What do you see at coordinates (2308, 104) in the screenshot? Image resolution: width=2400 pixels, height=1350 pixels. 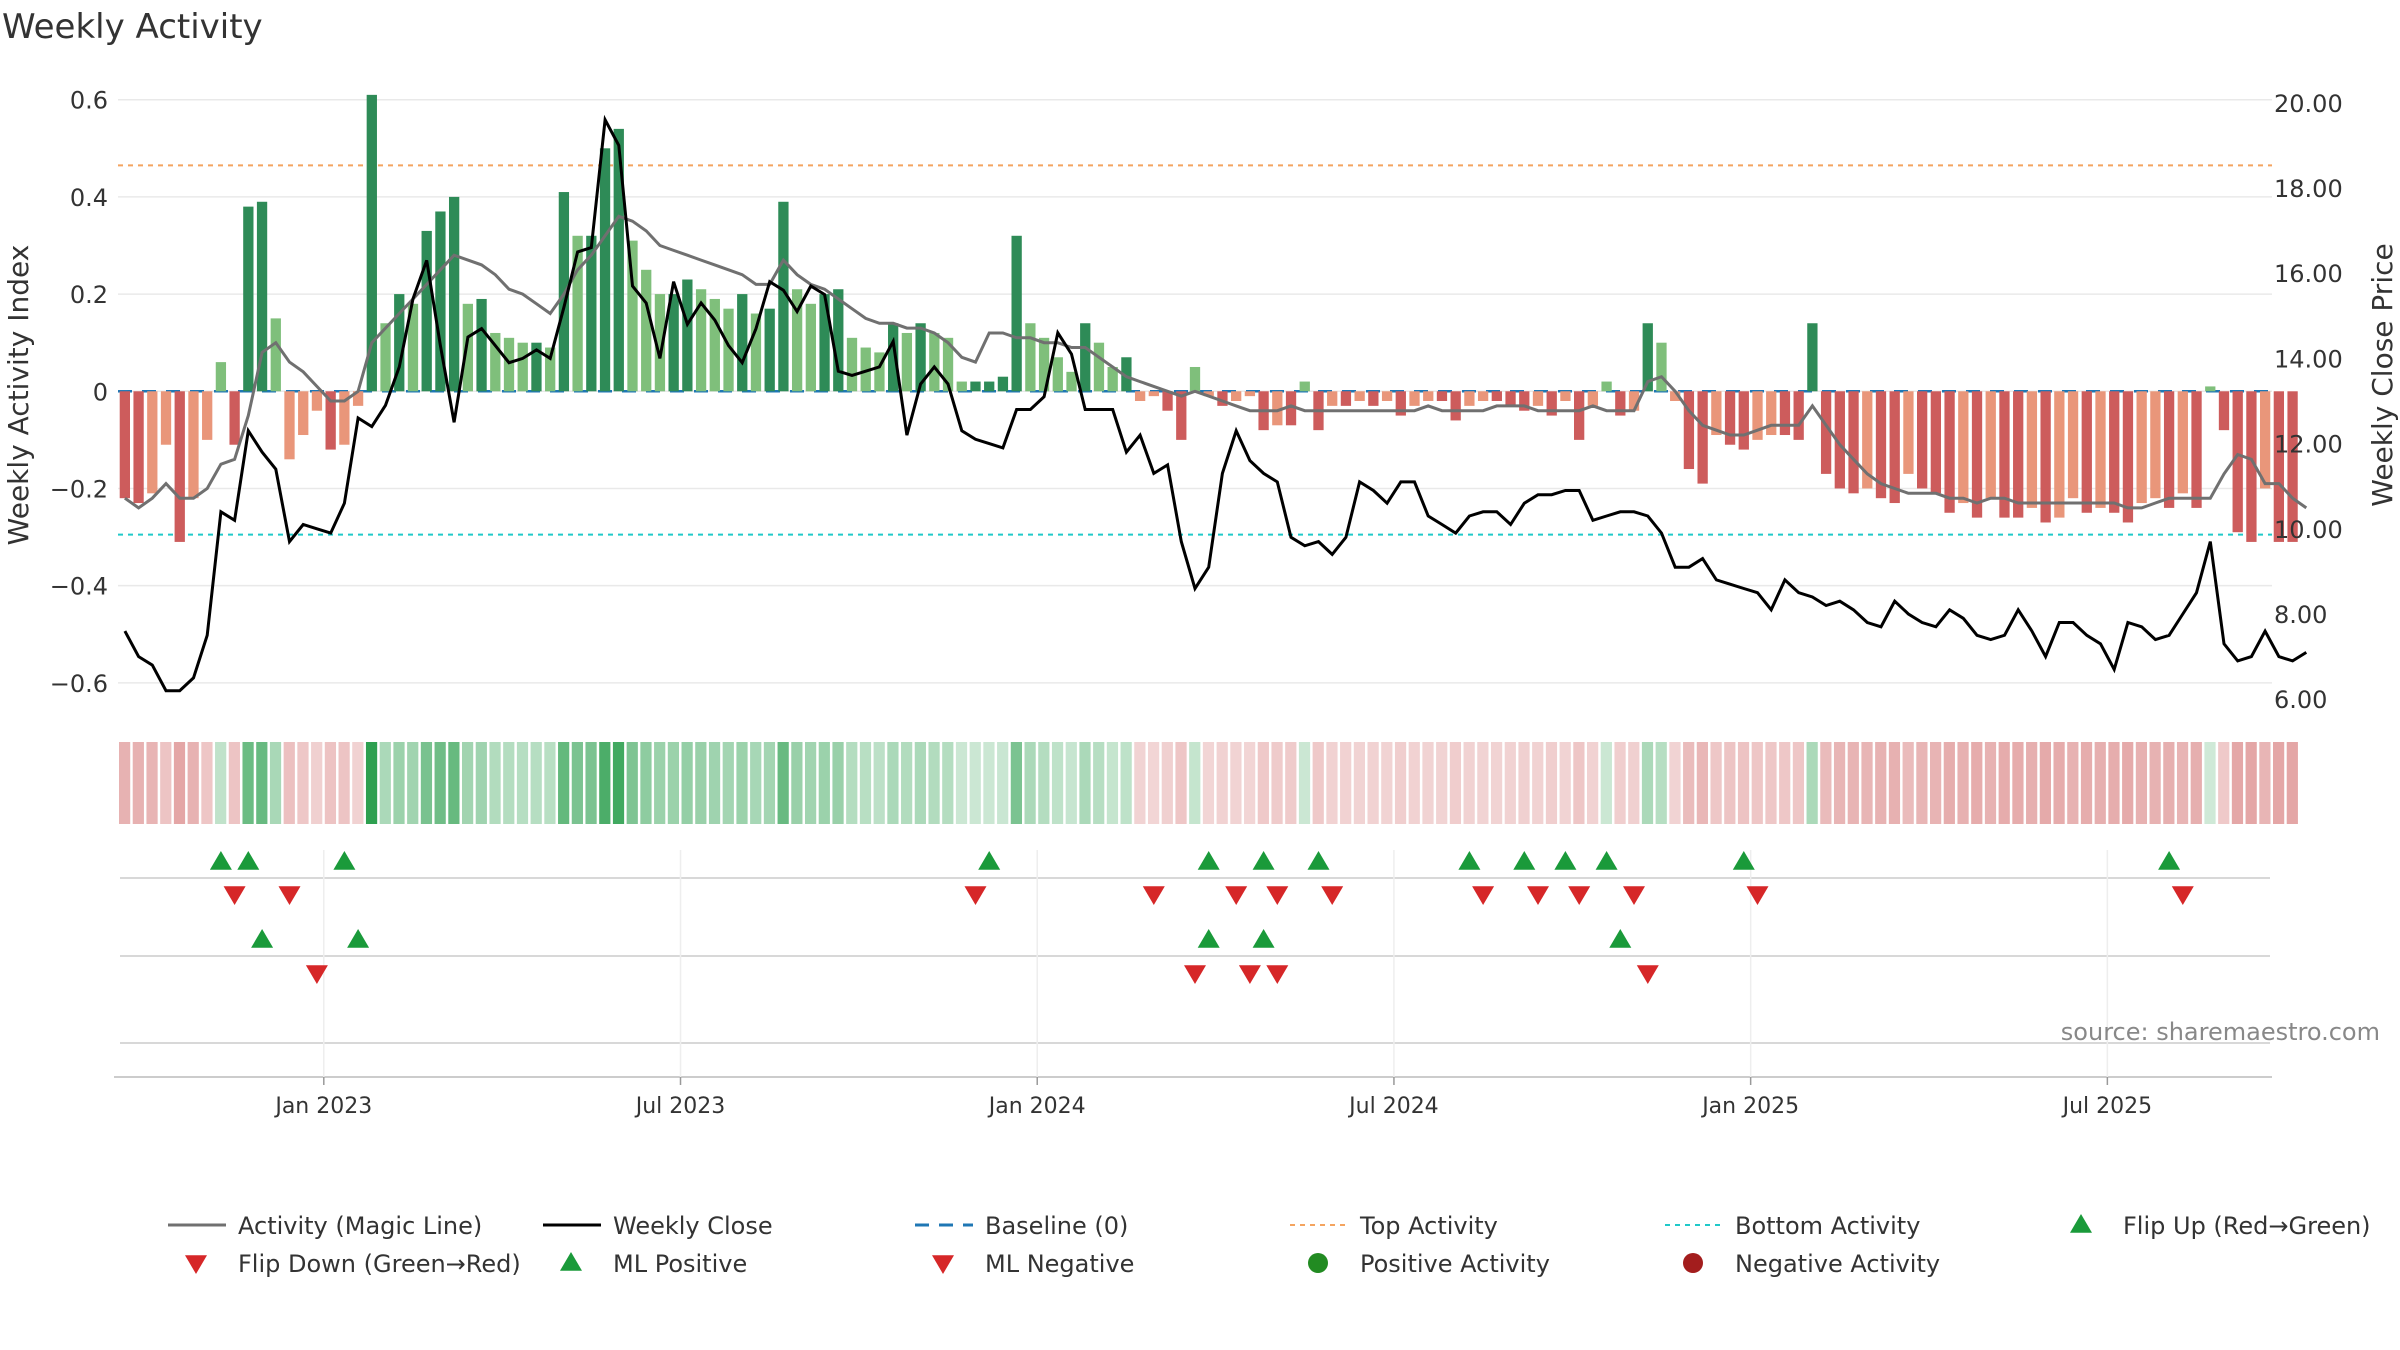 I see `y2-tick-label: 20.00` at bounding box center [2308, 104].